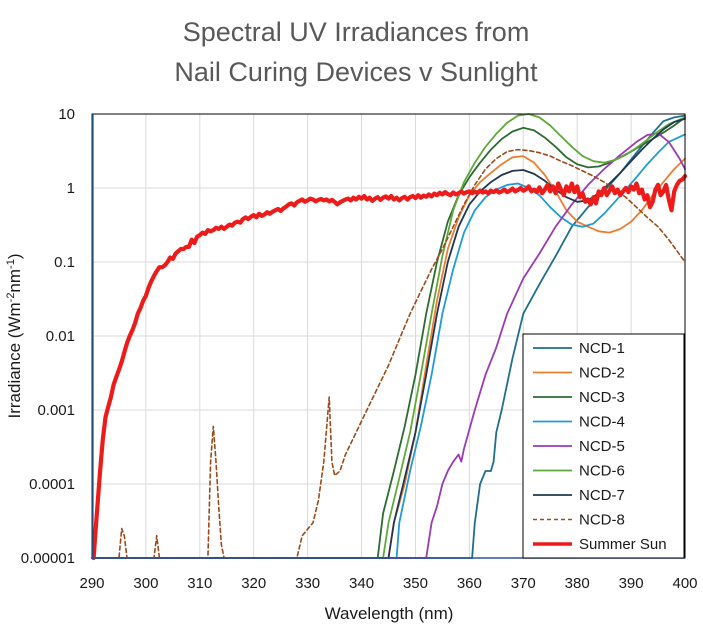  I want to click on legend-label-summer-sun: Summer Sun, so click(623, 544).